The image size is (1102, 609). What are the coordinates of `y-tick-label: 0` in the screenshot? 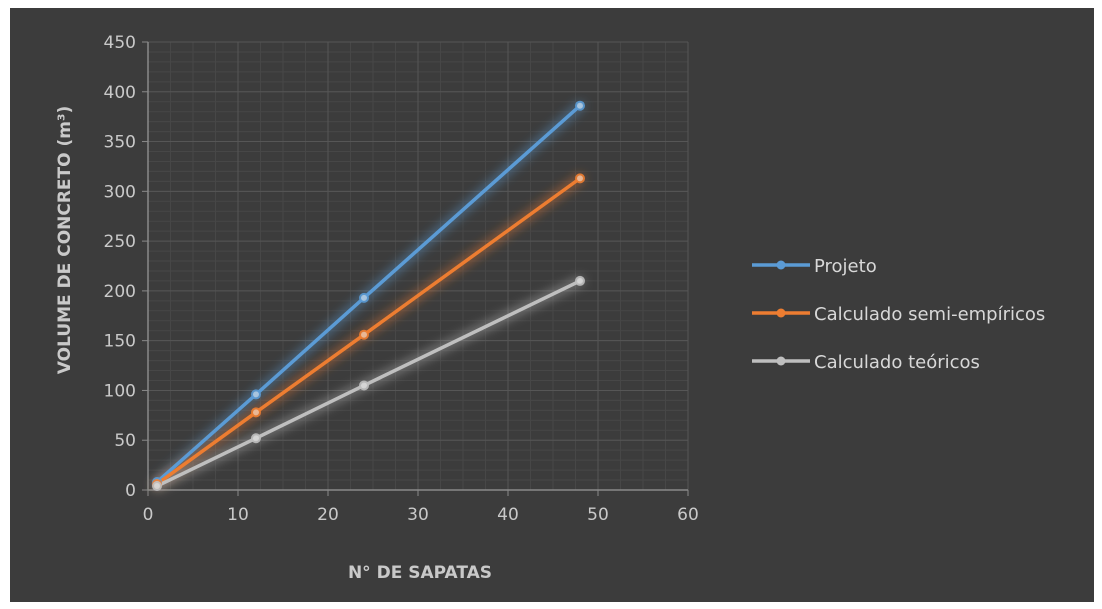 It's located at (130, 491).